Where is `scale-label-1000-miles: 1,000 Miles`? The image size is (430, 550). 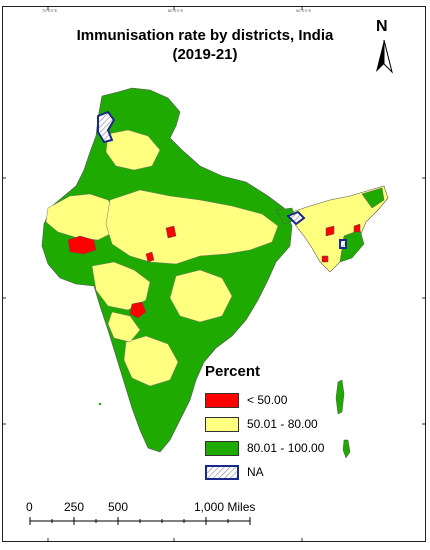
scale-label-1000-miles: 1,000 Miles is located at coordinates (225, 507).